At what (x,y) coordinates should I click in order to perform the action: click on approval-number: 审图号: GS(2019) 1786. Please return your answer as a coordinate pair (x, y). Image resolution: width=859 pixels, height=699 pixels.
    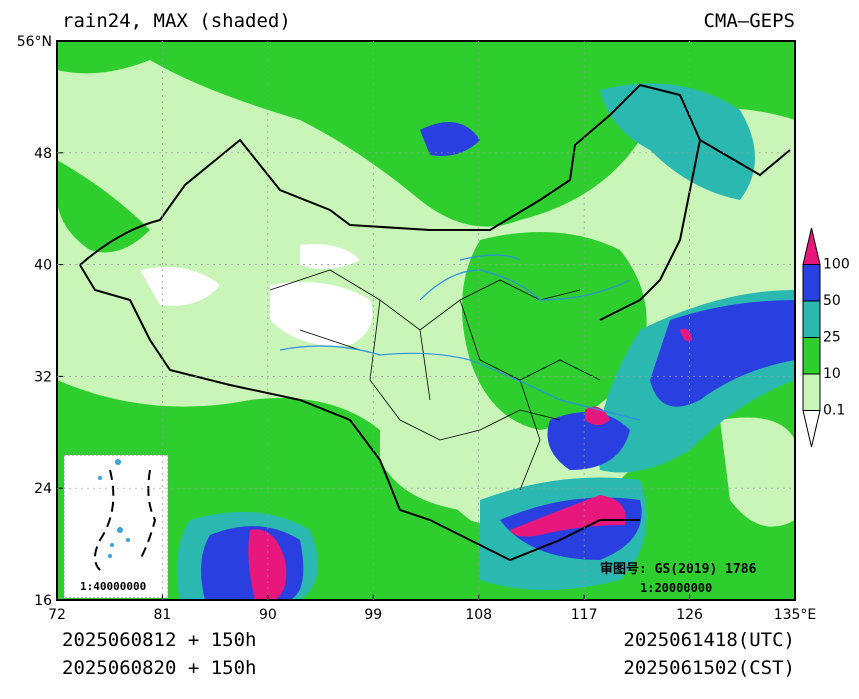
    Looking at the image, I should click on (678, 569).